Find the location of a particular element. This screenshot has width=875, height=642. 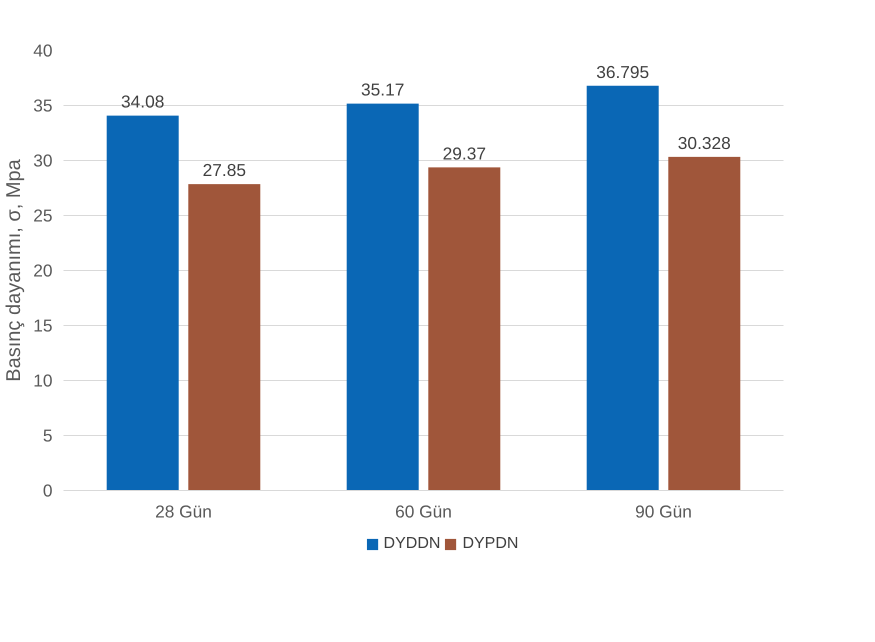

y-tick-label: 0 is located at coordinates (47, 490).